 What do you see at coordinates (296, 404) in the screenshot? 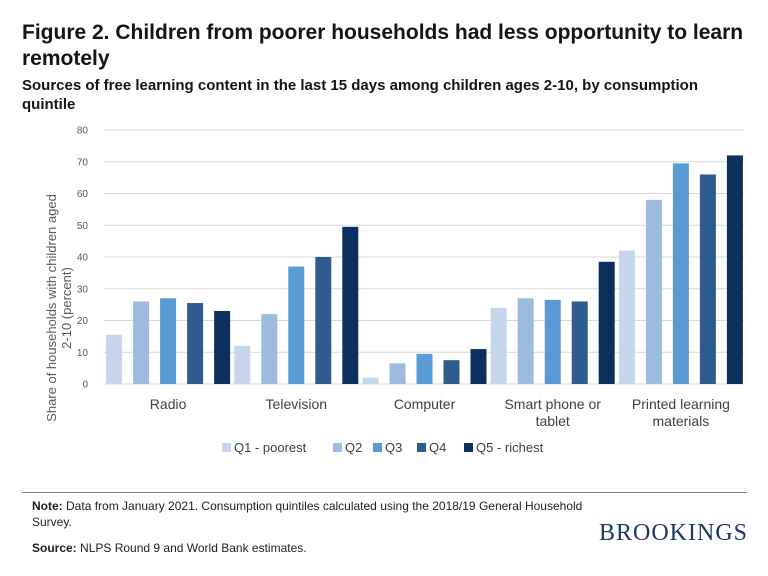
I see `x-category-label: Television` at bounding box center [296, 404].